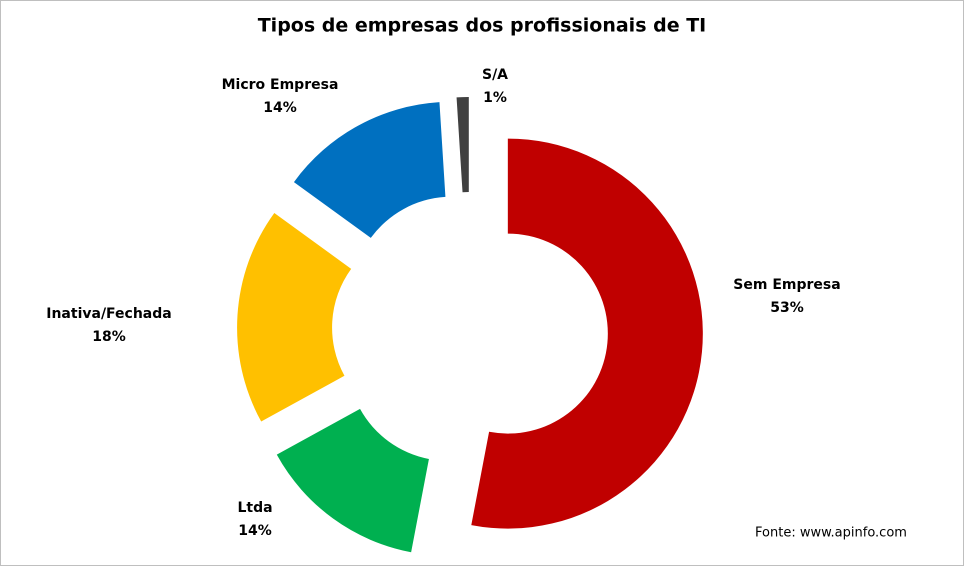 The height and width of the screenshot is (567, 965). What do you see at coordinates (108, 314) in the screenshot?
I see `slice-label: Inativa/Fechada` at bounding box center [108, 314].